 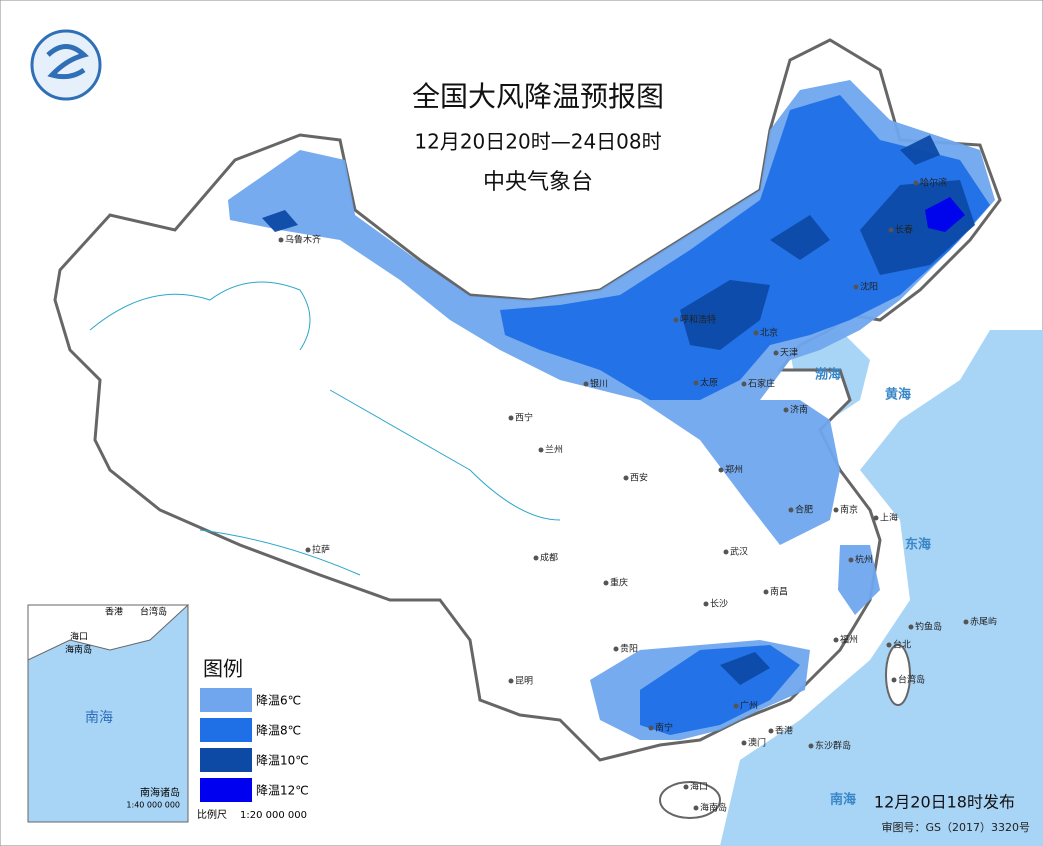 I want to click on city-label: 赤尾屿, so click(x=983, y=622).